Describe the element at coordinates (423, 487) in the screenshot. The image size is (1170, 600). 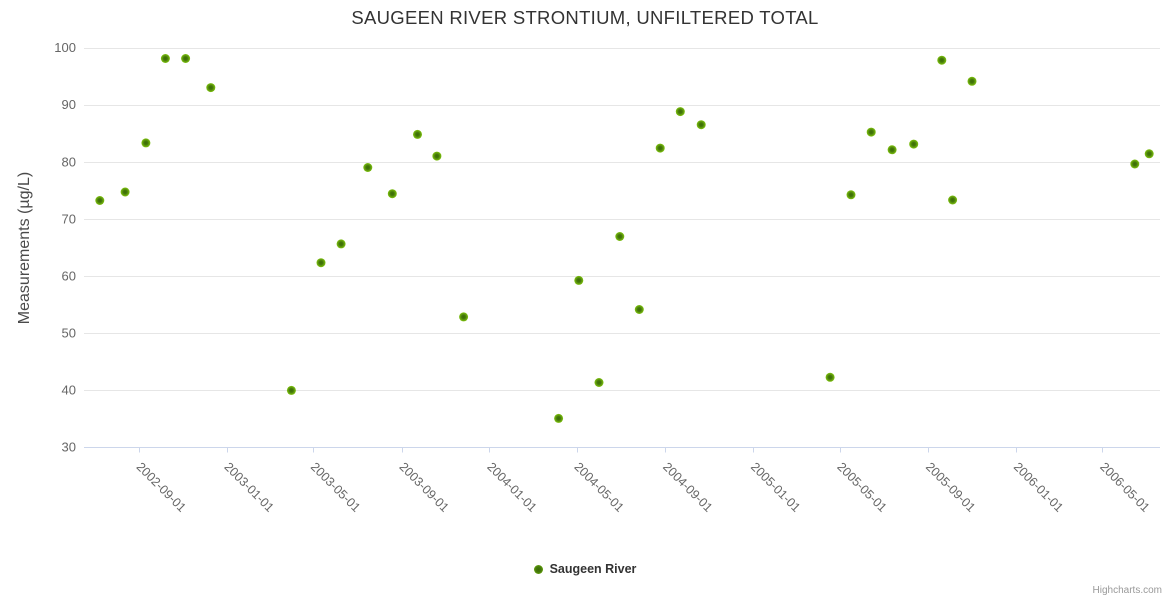
I see `x-axis-label: 2003-09-01` at that location.